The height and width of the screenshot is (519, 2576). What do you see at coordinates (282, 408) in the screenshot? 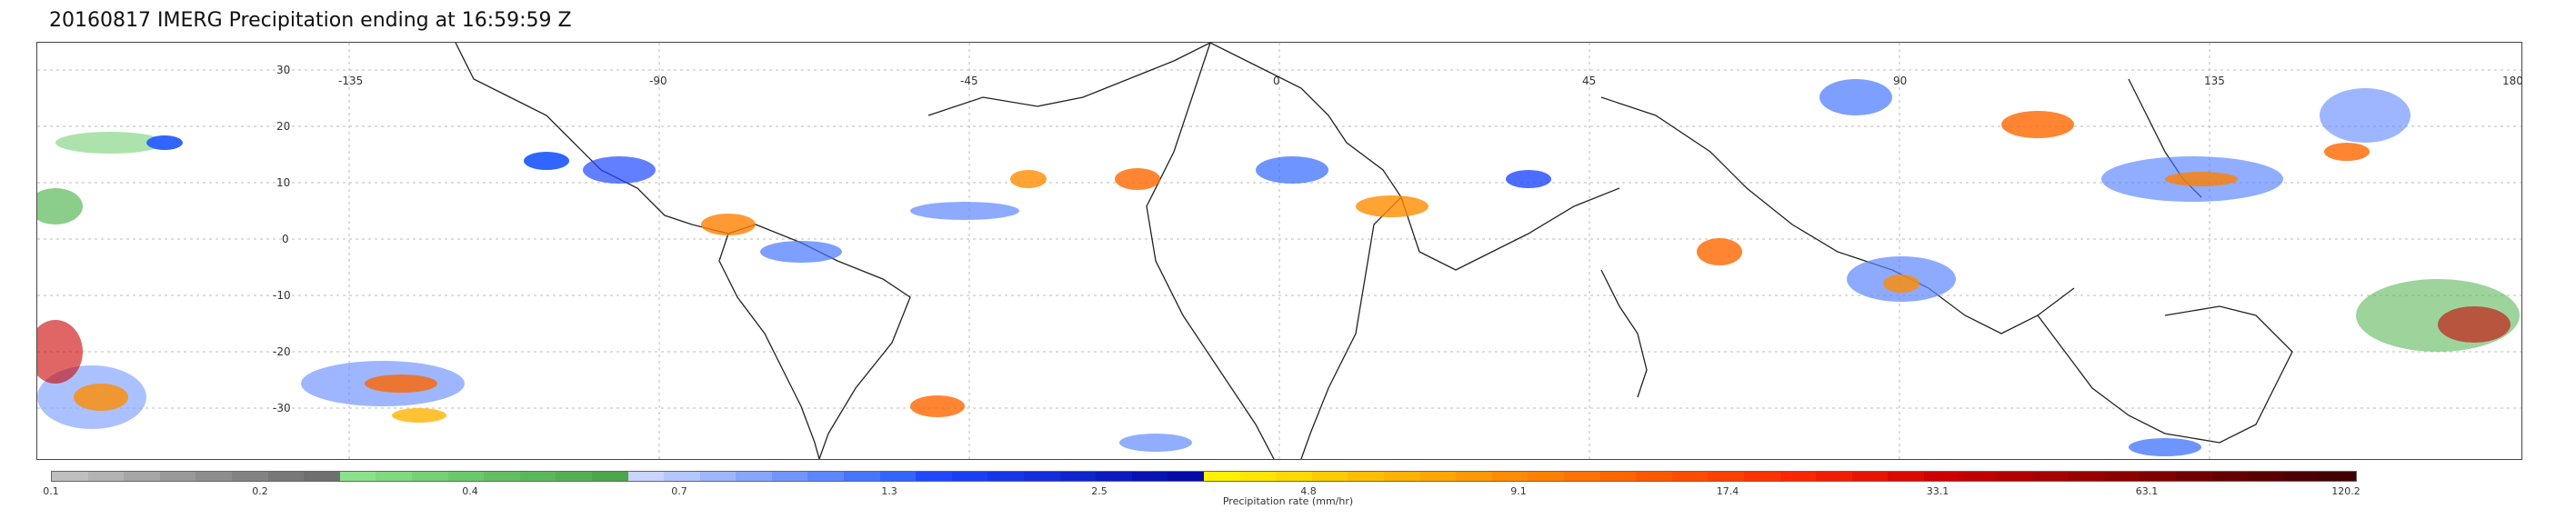
I see `lat-label: -30` at bounding box center [282, 408].